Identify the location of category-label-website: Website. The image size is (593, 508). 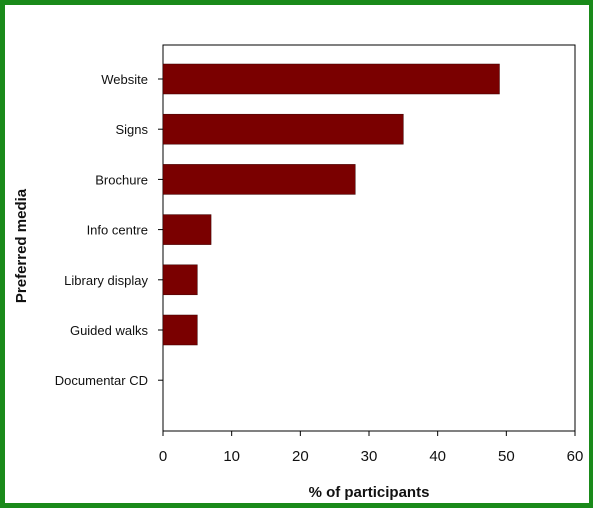
(124, 79).